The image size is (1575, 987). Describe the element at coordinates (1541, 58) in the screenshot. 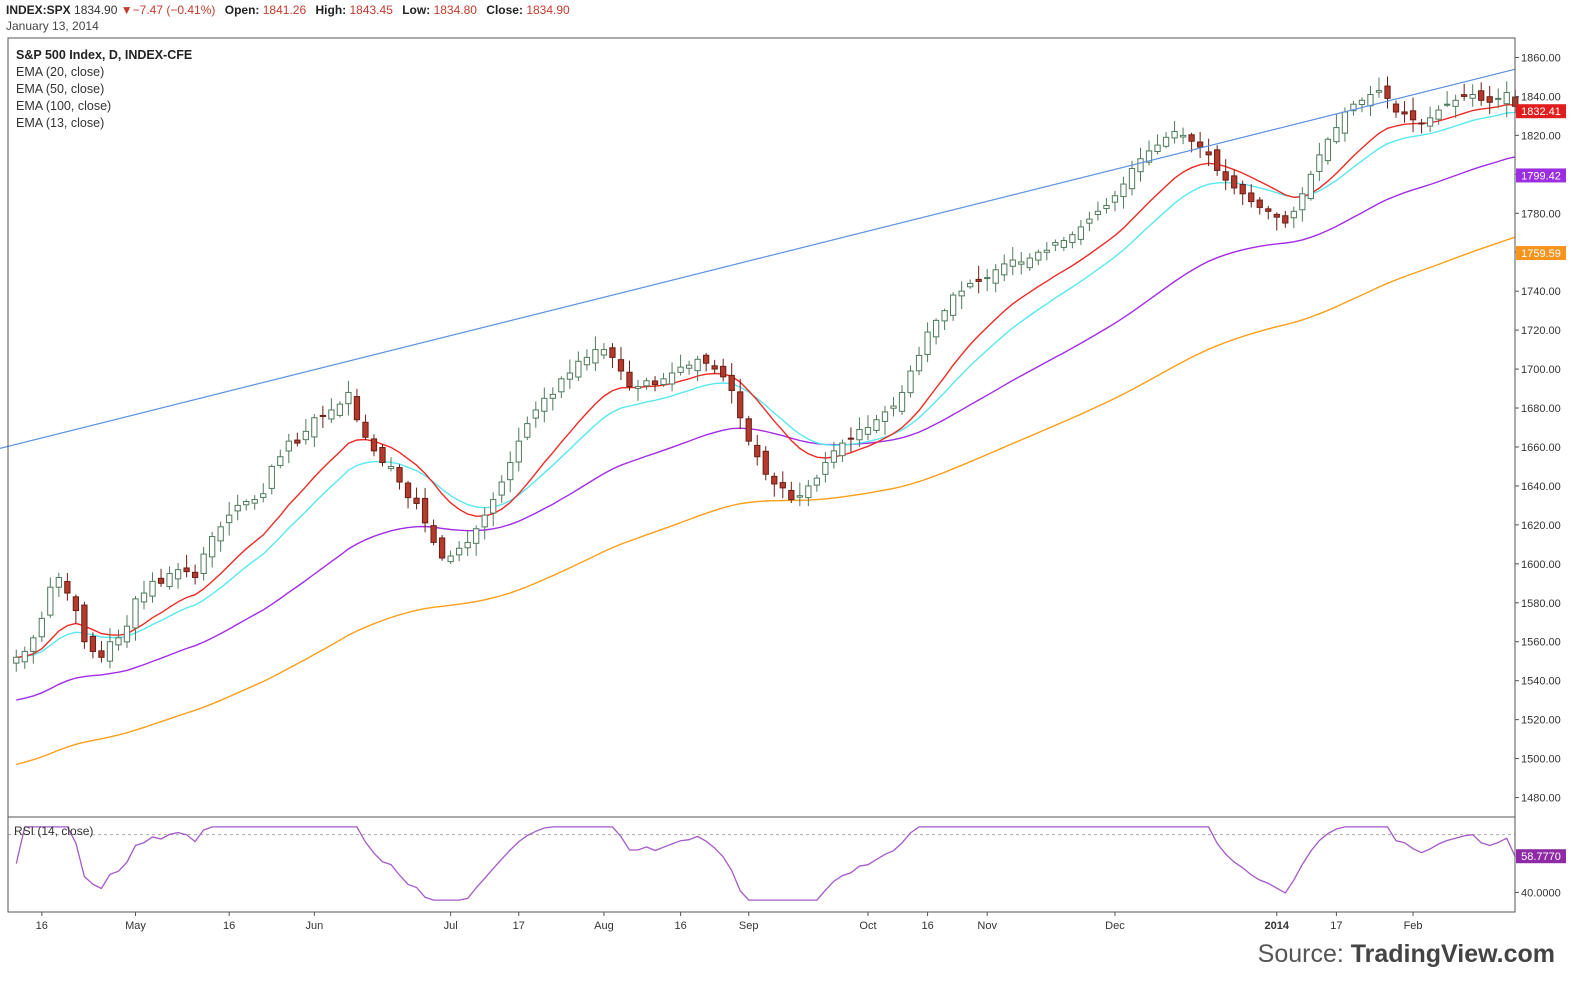

I see `y-tick-label: 1860.00` at that location.